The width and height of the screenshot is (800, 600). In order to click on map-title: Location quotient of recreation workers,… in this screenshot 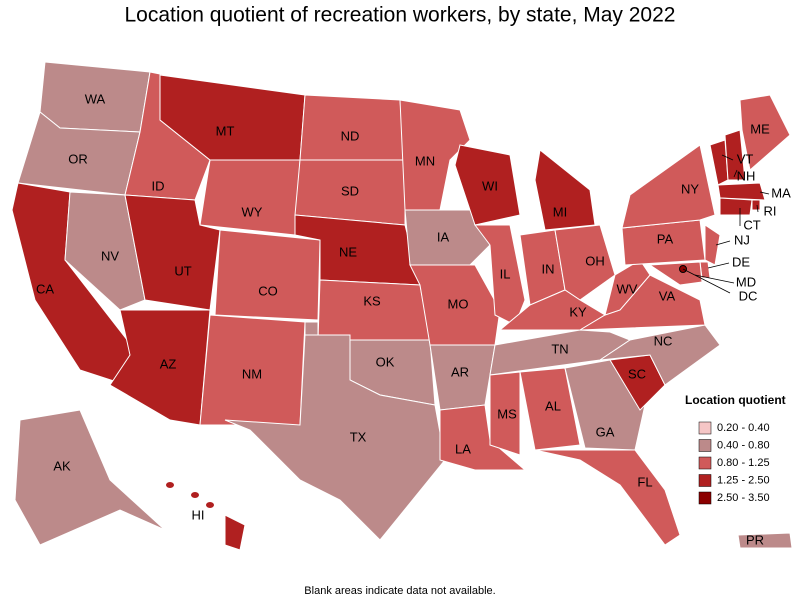, I will do `click(400, 15)`.